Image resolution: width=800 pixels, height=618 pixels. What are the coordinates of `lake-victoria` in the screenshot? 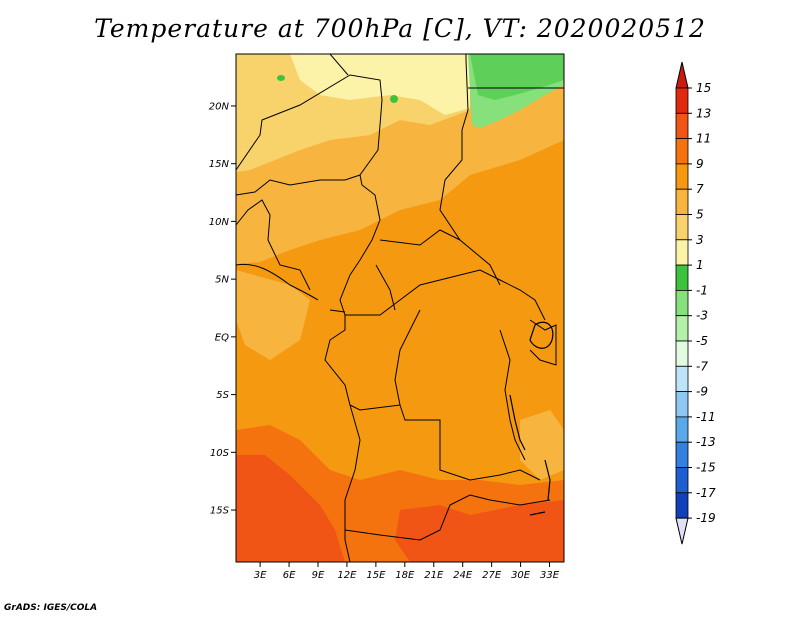 It's located at (541, 335).